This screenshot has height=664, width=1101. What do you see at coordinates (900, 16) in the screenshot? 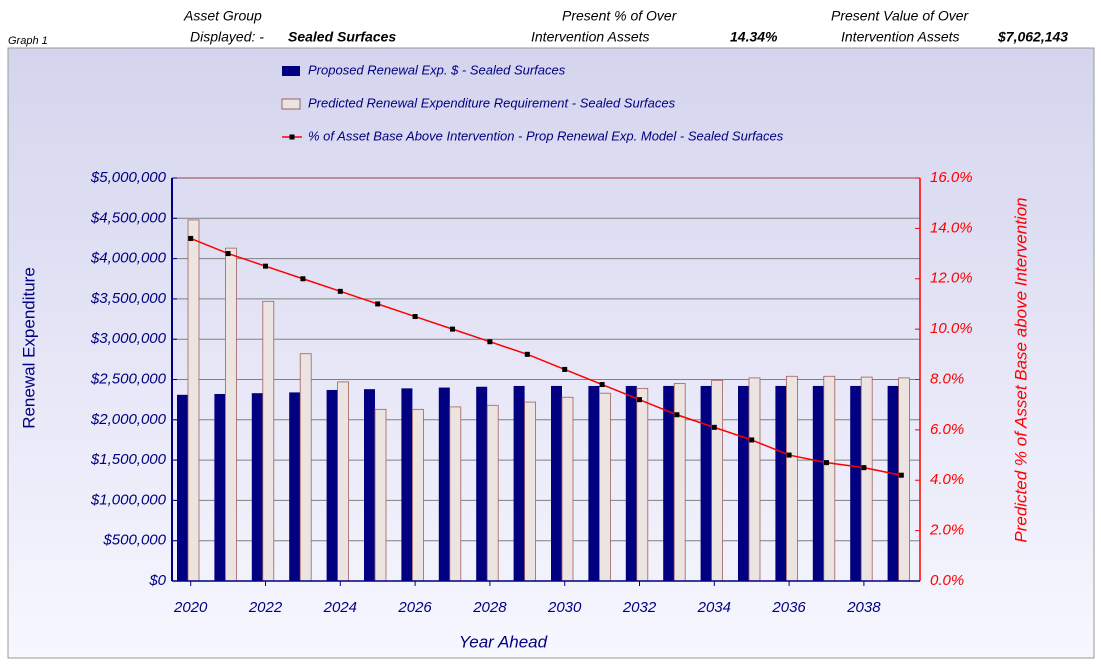
I see `header-label: Present Value of Over` at bounding box center [900, 16].